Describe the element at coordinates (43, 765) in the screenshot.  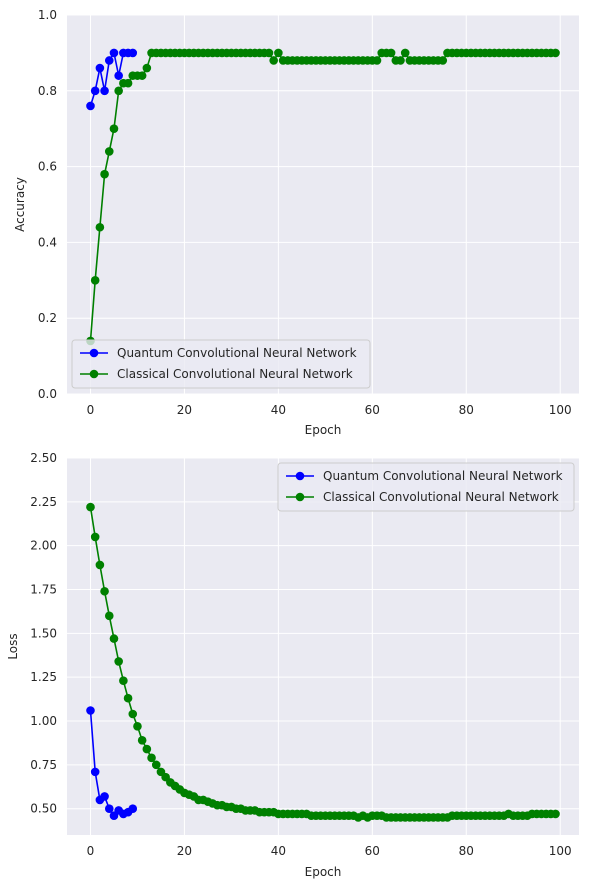
I see `y-tick-label: 0.75` at that location.